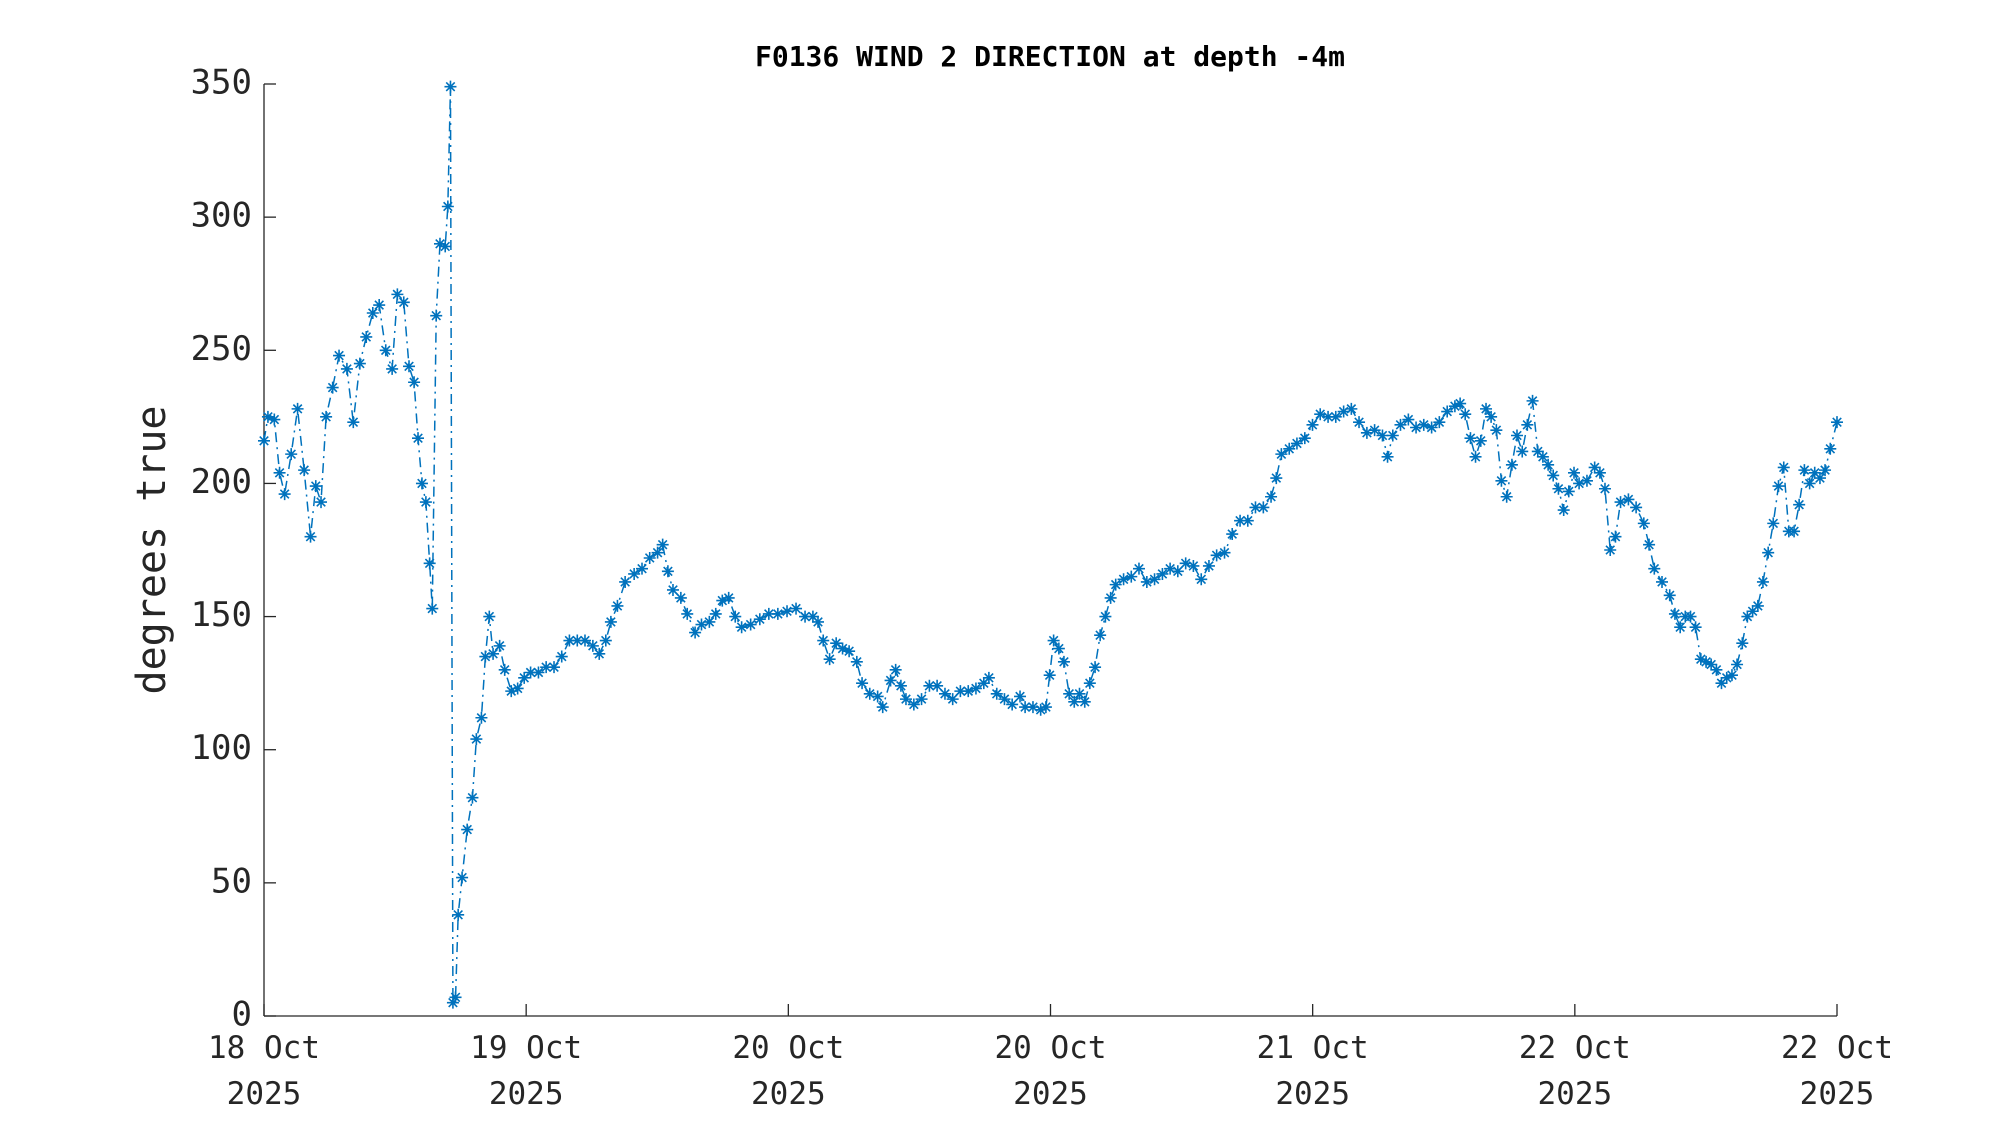 The width and height of the screenshot is (2000, 1129). What do you see at coordinates (221, 83) in the screenshot?
I see `y-tick-label: 350` at bounding box center [221, 83].